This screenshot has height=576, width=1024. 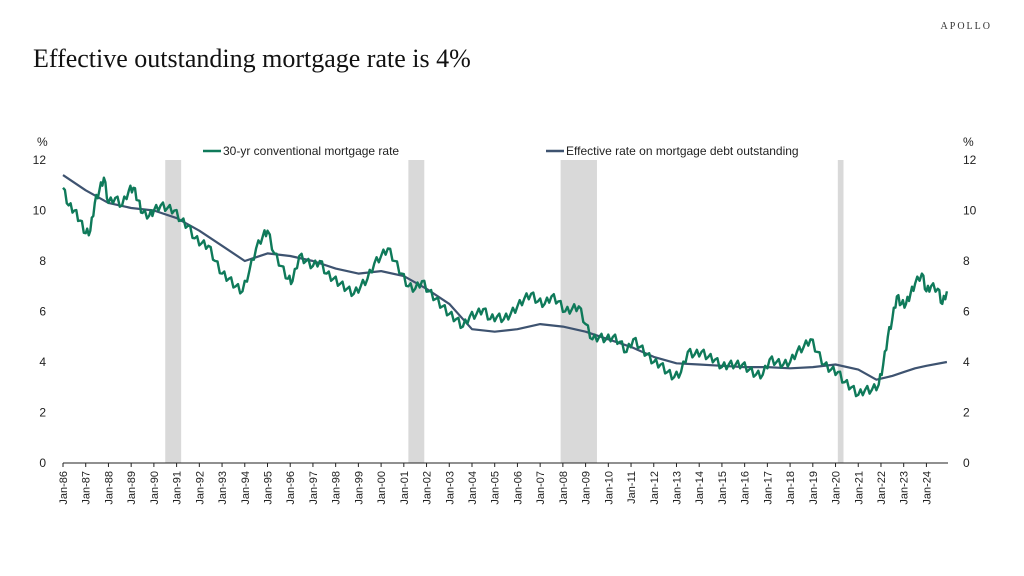 I want to click on y-tick-label-right: 4, so click(x=966, y=362).